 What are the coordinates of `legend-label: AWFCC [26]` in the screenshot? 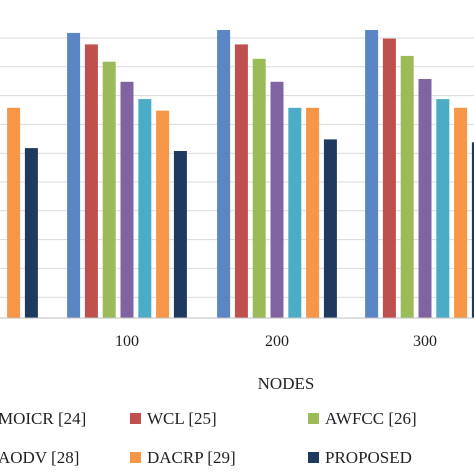 It's located at (371, 418).